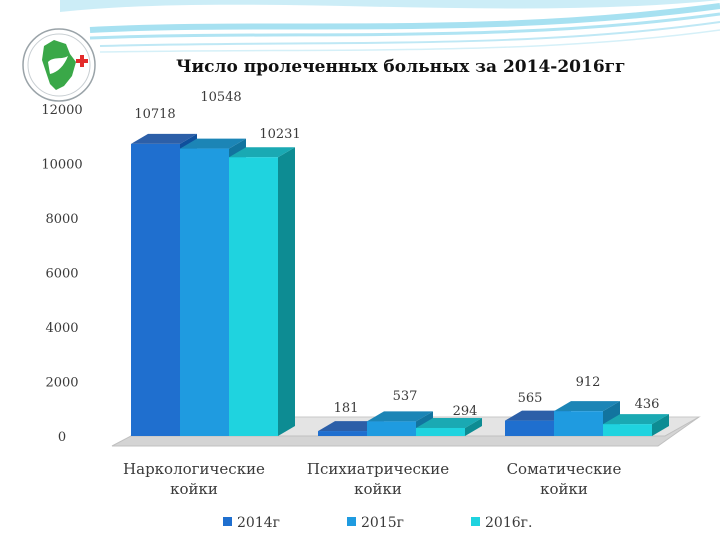  What do you see at coordinates (258, 523) in the screenshot?
I see `legend-label: 2014г` at bounding box center [258, 523].